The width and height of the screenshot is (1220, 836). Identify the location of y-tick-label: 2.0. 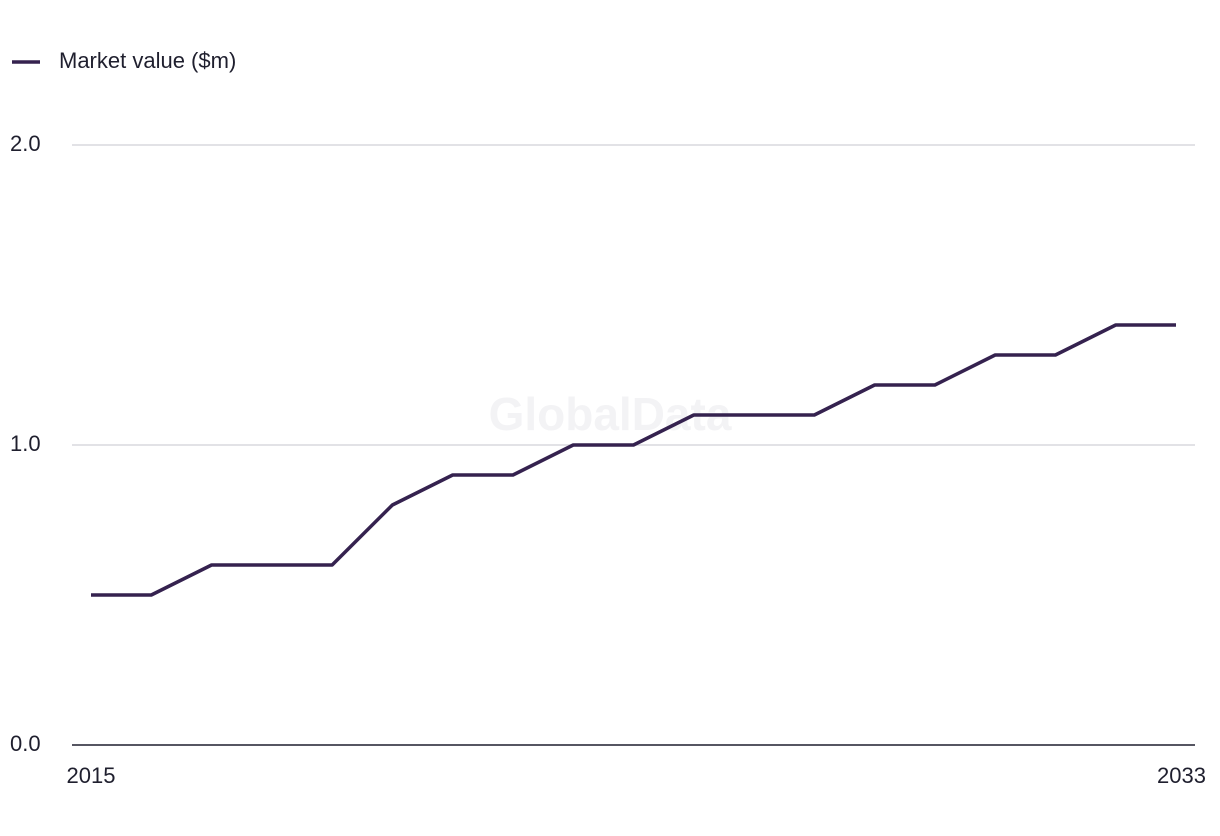
(25, 143).